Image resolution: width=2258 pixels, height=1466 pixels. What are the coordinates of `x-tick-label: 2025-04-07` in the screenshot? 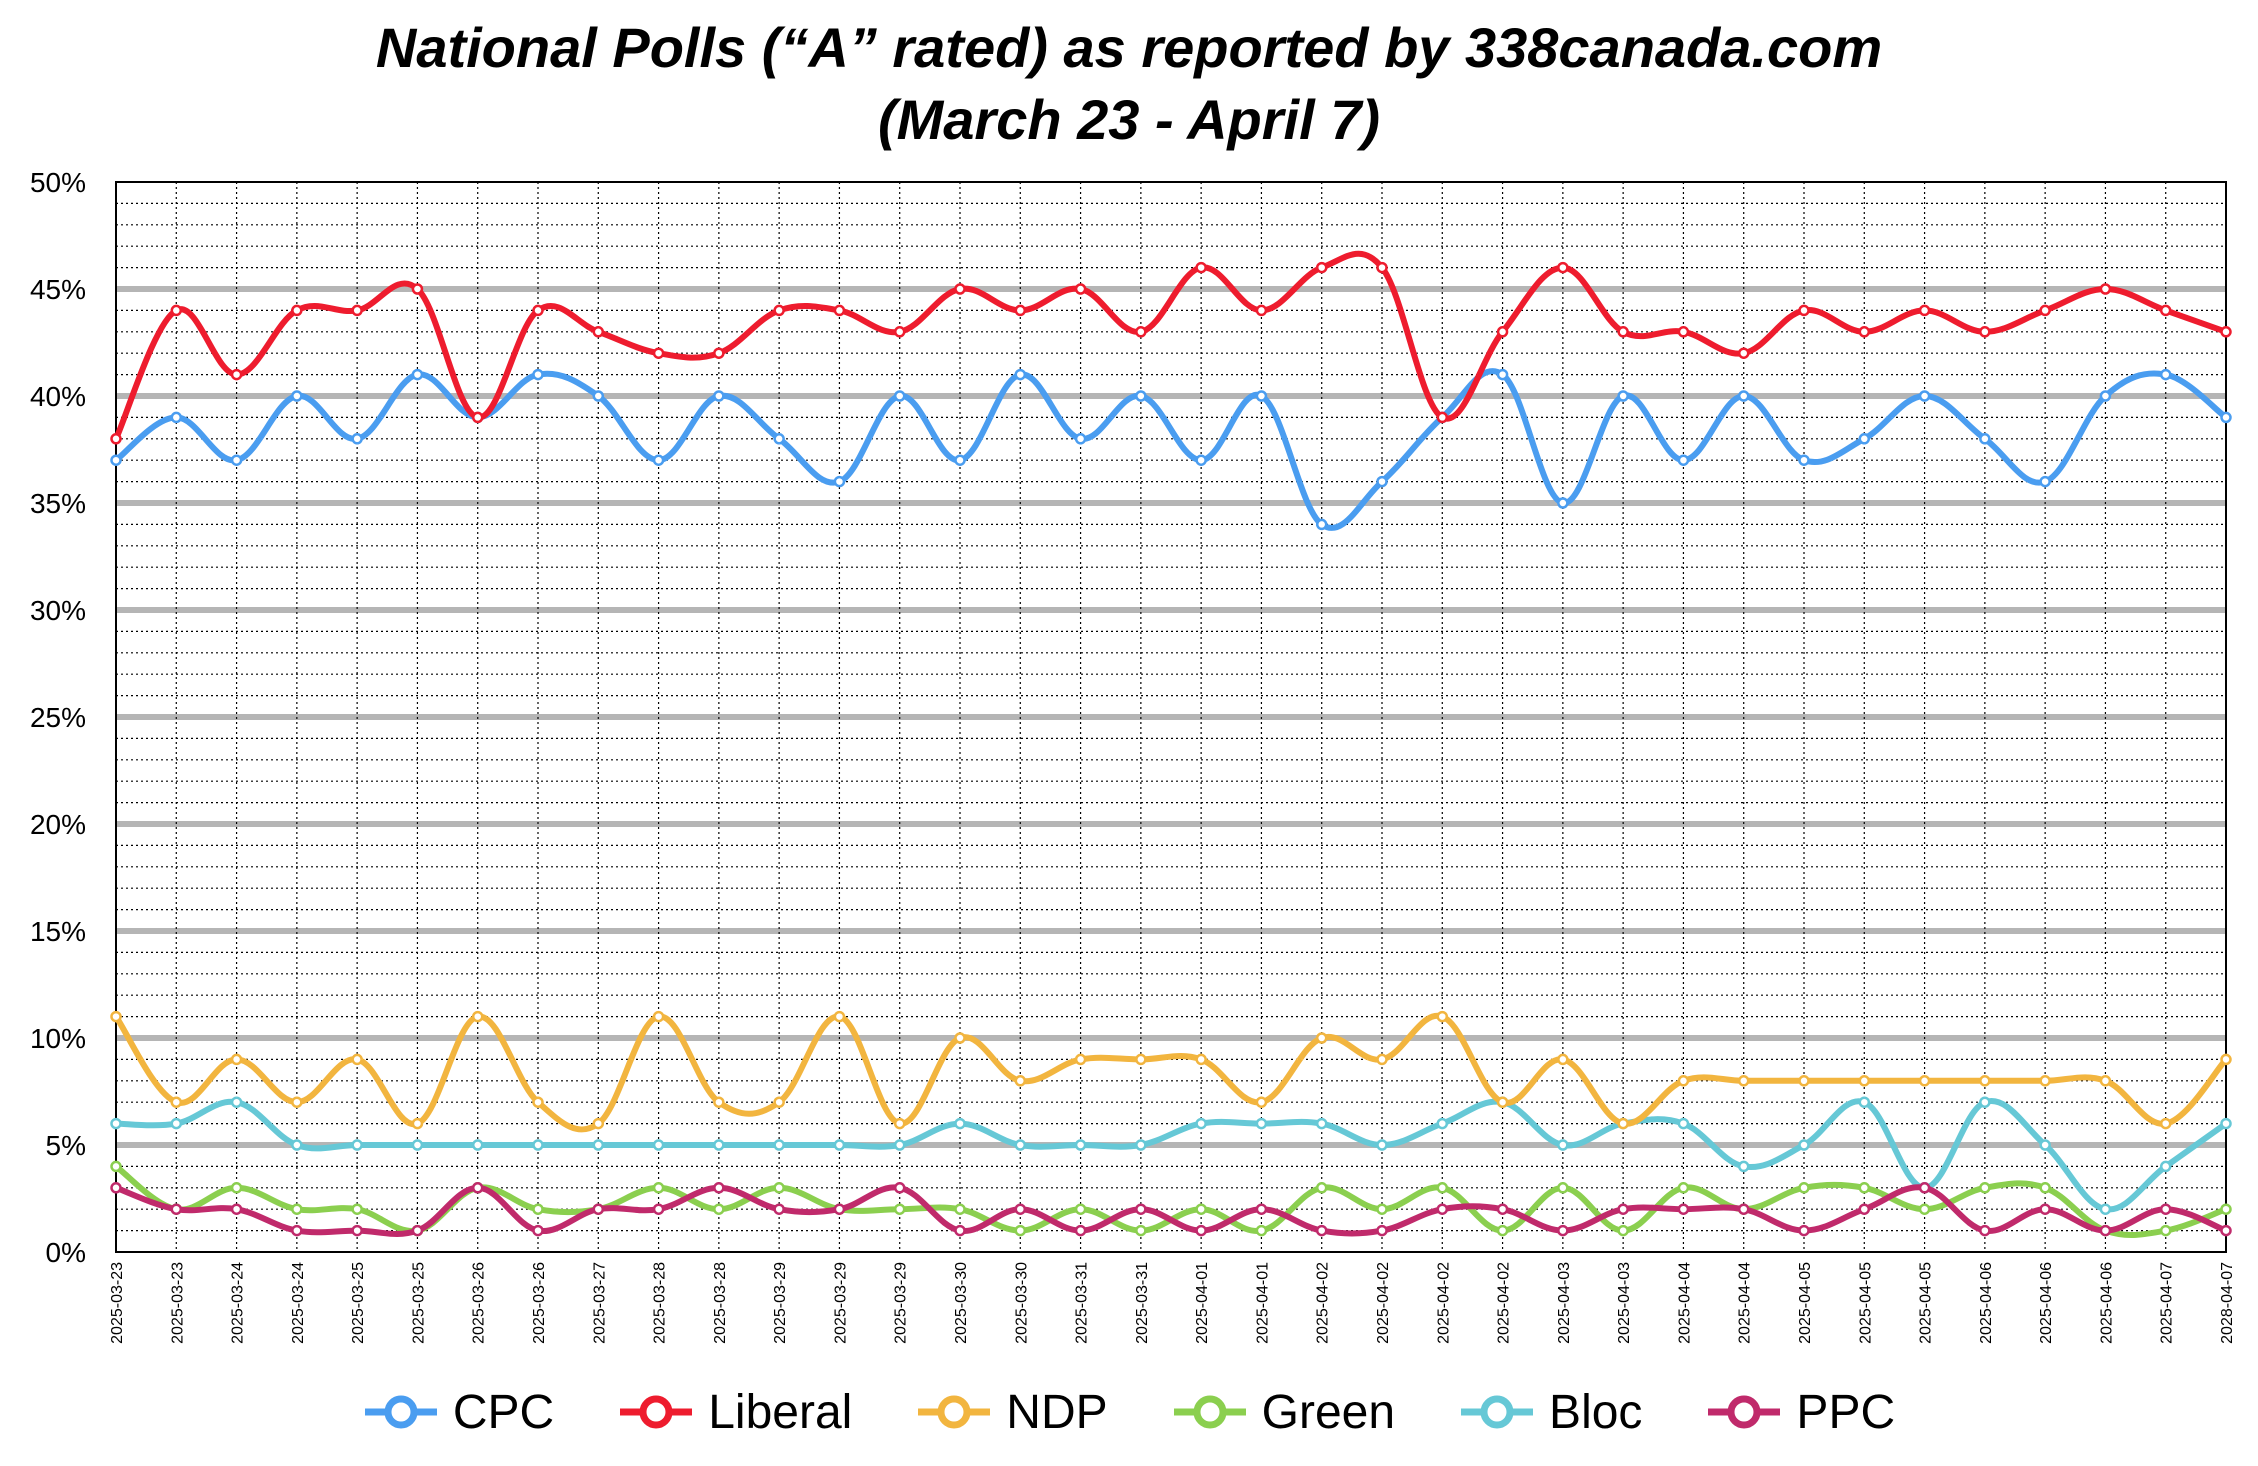 It's located at (2167, 1303).